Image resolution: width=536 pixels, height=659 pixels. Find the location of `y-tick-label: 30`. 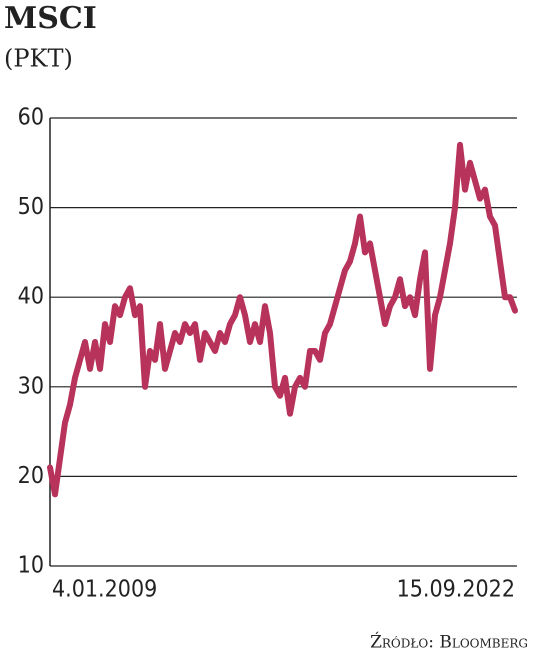

y-tick-label: 30 is located at coordinates (31, 386).